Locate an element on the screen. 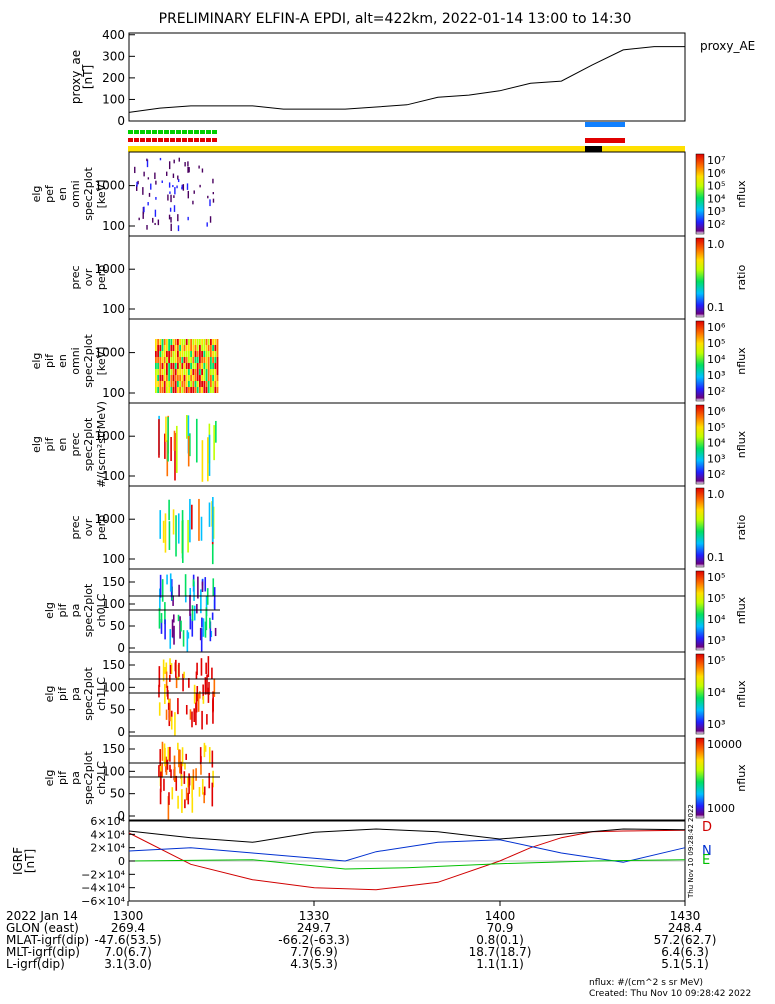  colorbar is located at coordinates (700, 610).